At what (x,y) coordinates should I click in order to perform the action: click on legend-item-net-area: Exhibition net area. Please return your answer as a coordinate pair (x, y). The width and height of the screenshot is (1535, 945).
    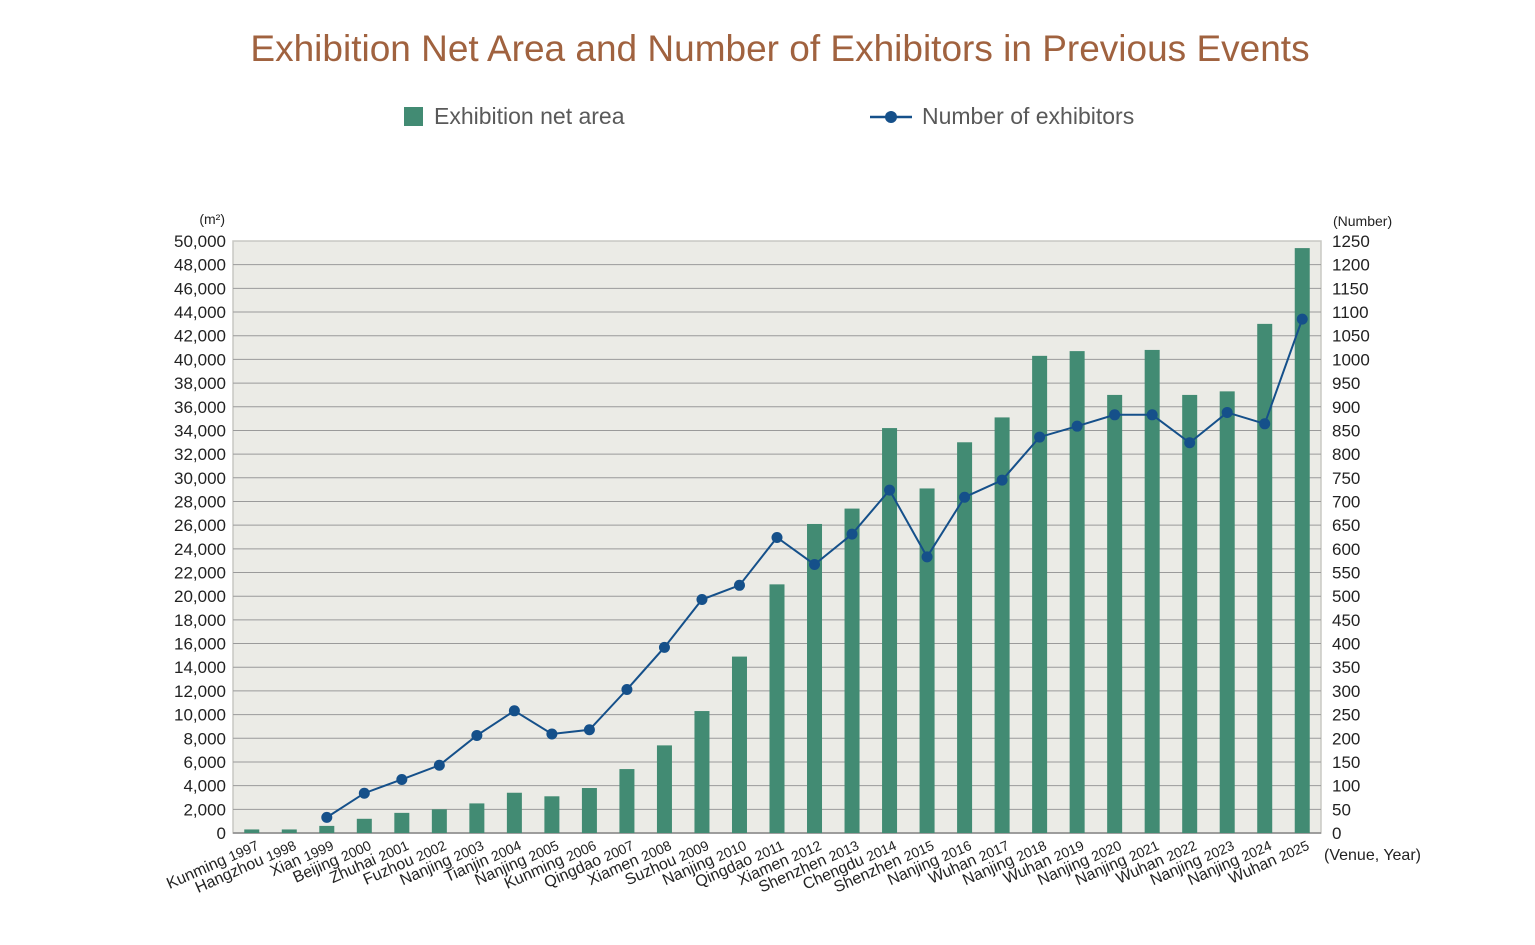
    Looking at the image, I should click on (514, 116).